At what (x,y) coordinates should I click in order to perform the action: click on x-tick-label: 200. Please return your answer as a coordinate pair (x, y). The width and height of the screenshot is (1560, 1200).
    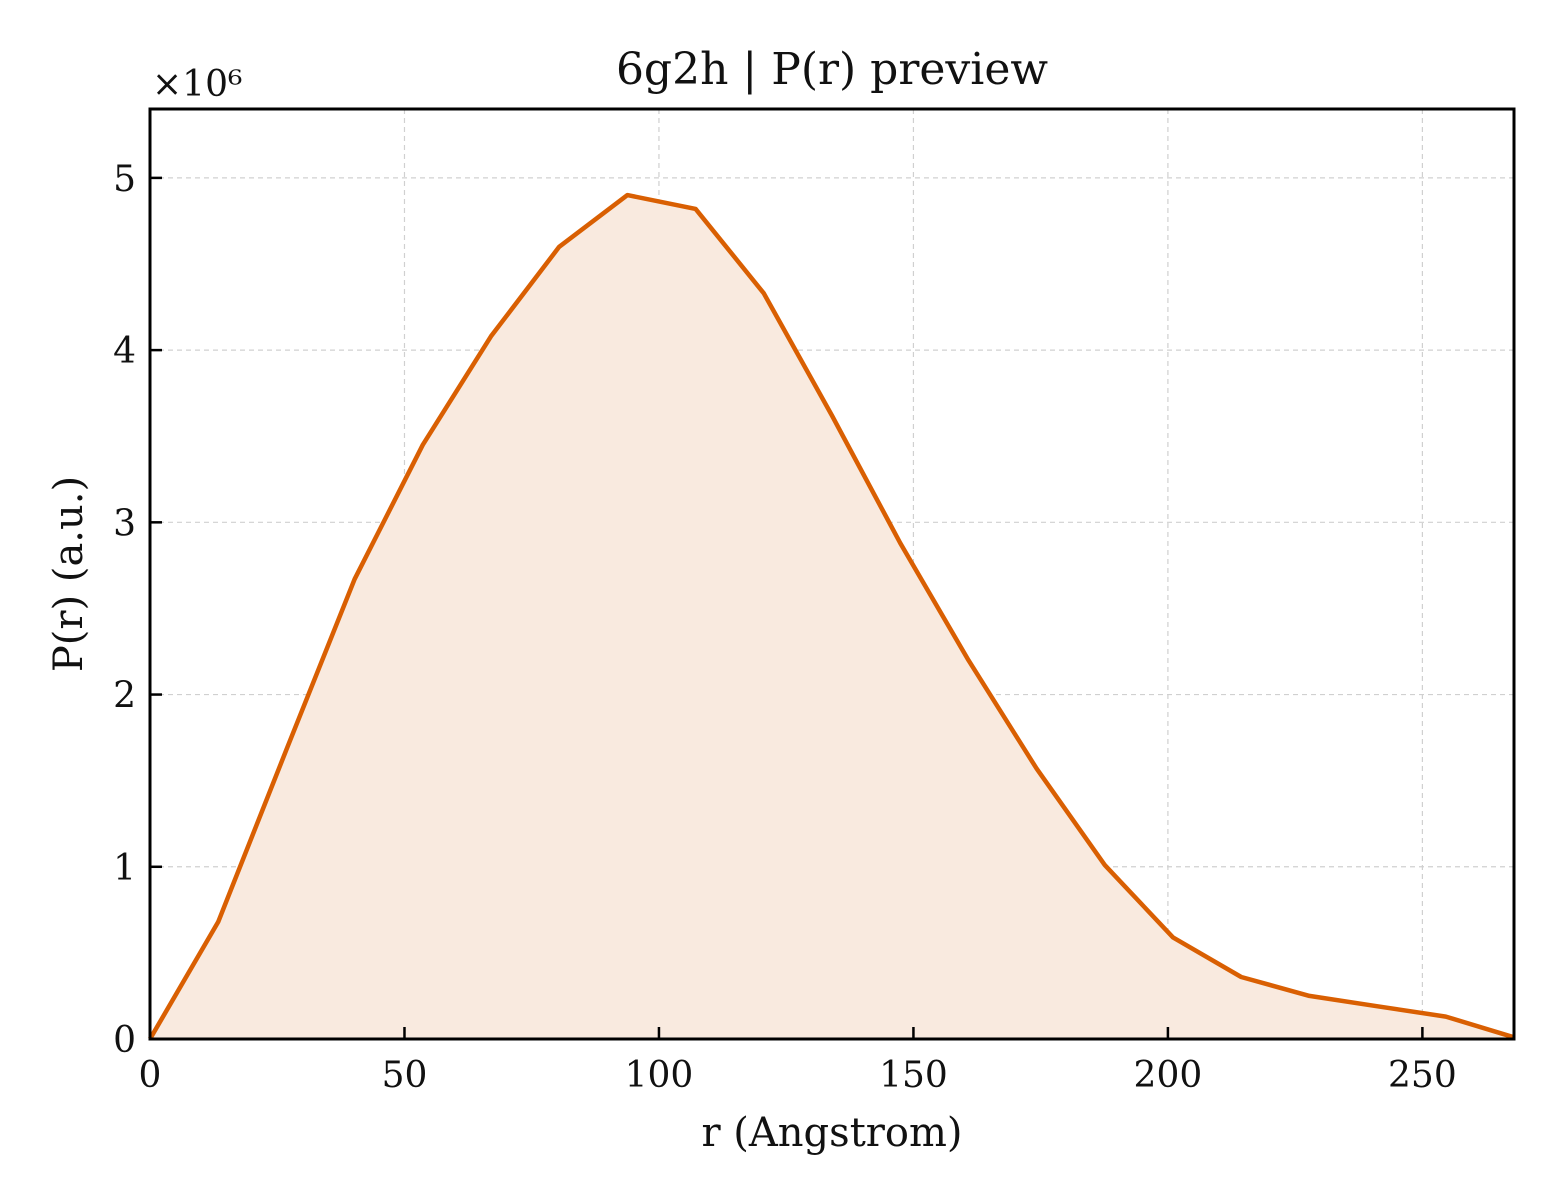
    Looking at the image, I should click on (1168, 1075).